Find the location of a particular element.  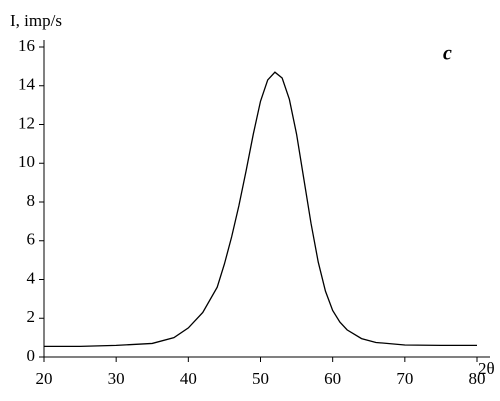

y-axis-label: I, imp/s is located at coordinates (36, 20).